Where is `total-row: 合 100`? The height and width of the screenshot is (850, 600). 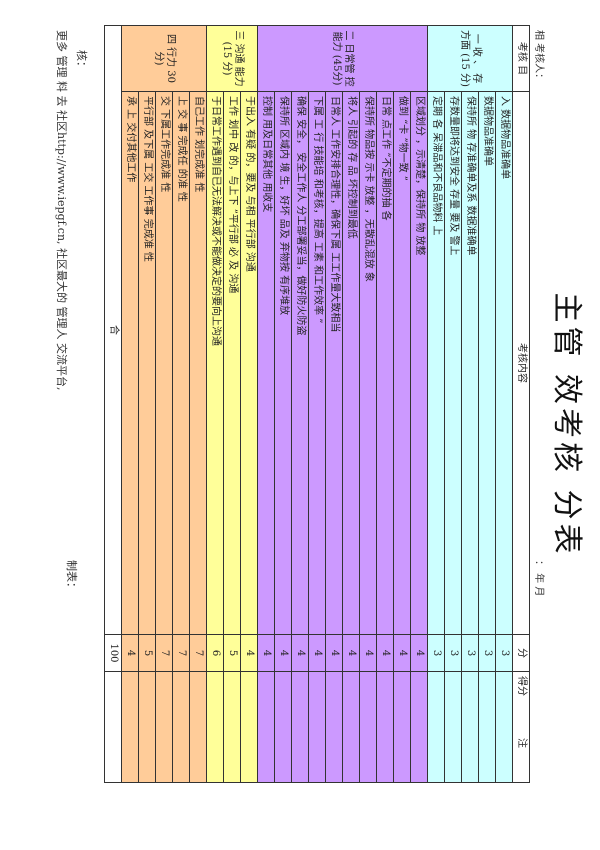
total-row: 合 100 is located at coordinates (113, 404).